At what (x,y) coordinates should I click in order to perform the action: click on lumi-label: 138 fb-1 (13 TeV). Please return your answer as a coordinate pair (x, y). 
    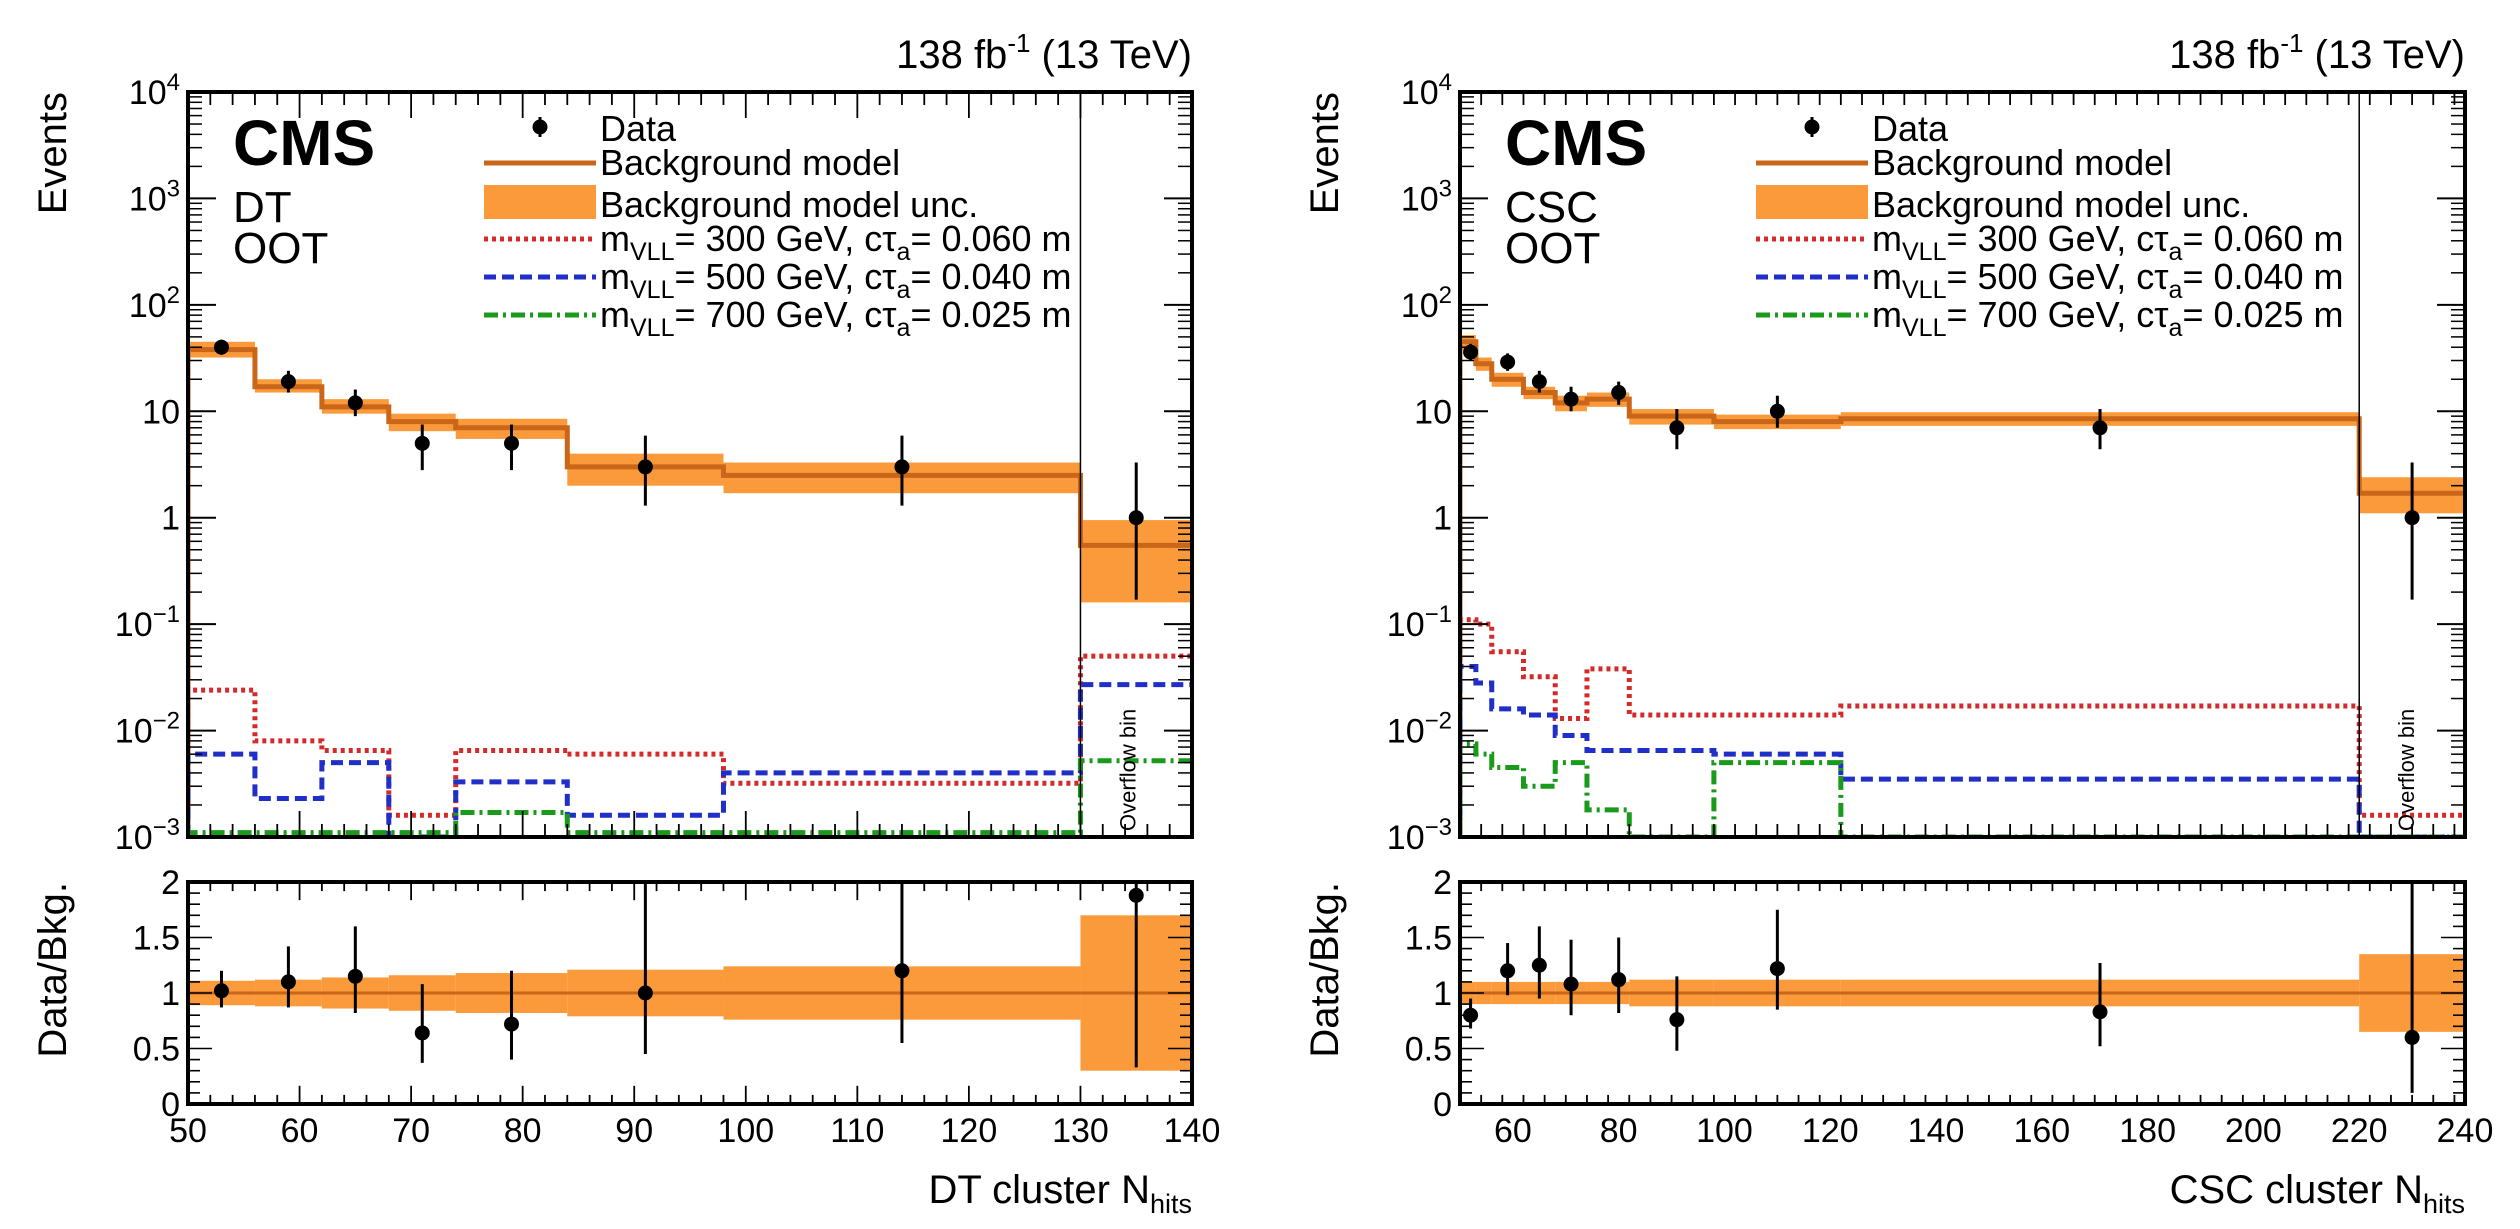
    Looking at the image, I should click on (1044, 52).